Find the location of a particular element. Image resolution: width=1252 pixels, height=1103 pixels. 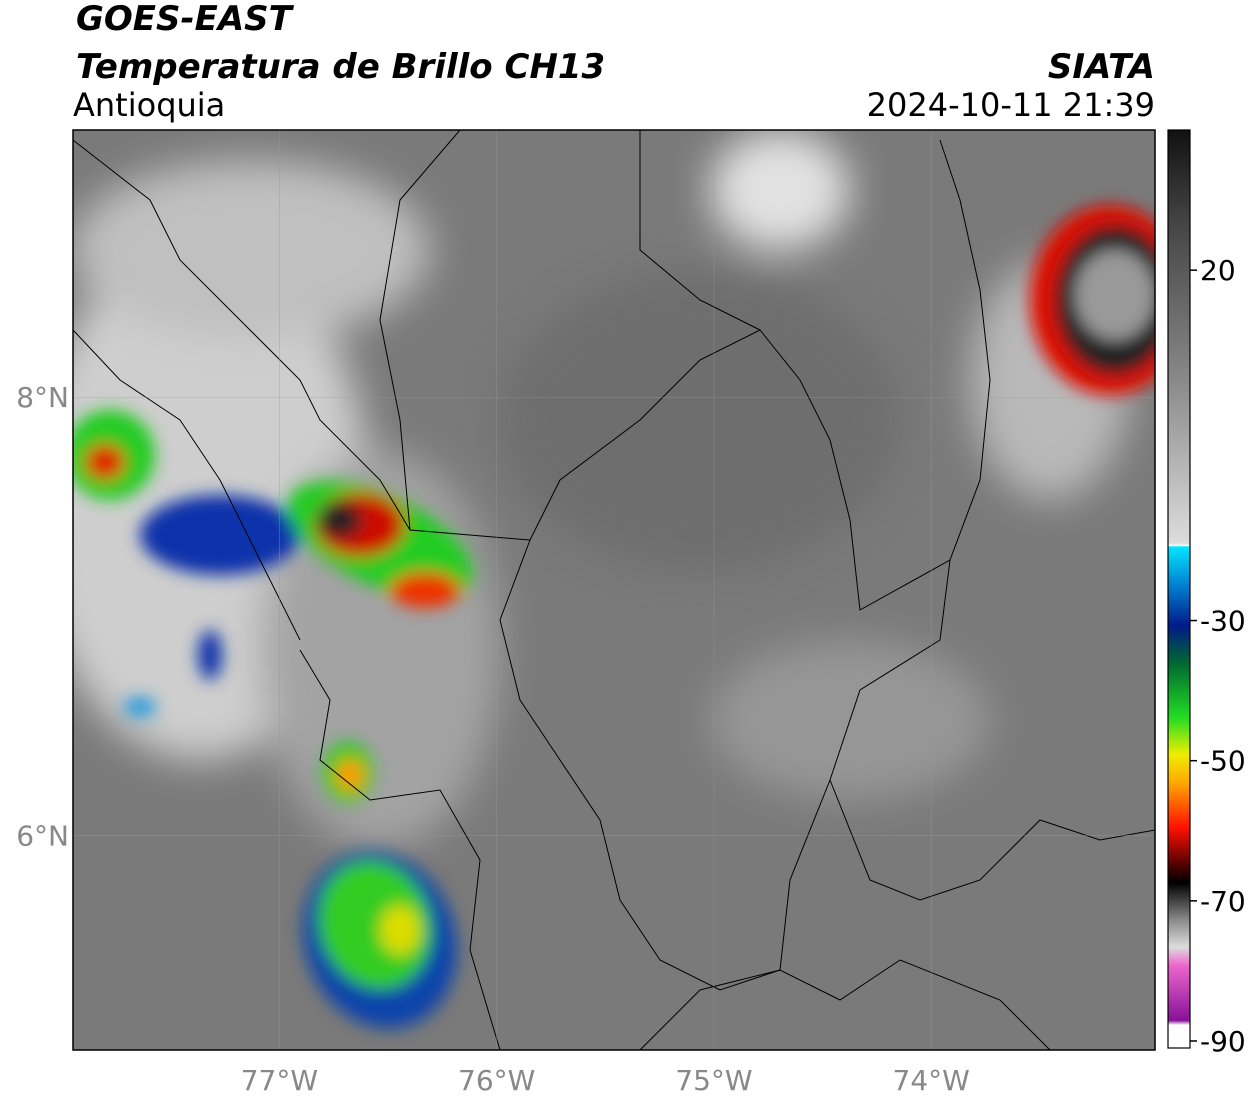

y-tick-label: 8°N is located at coordinates (42, 397).